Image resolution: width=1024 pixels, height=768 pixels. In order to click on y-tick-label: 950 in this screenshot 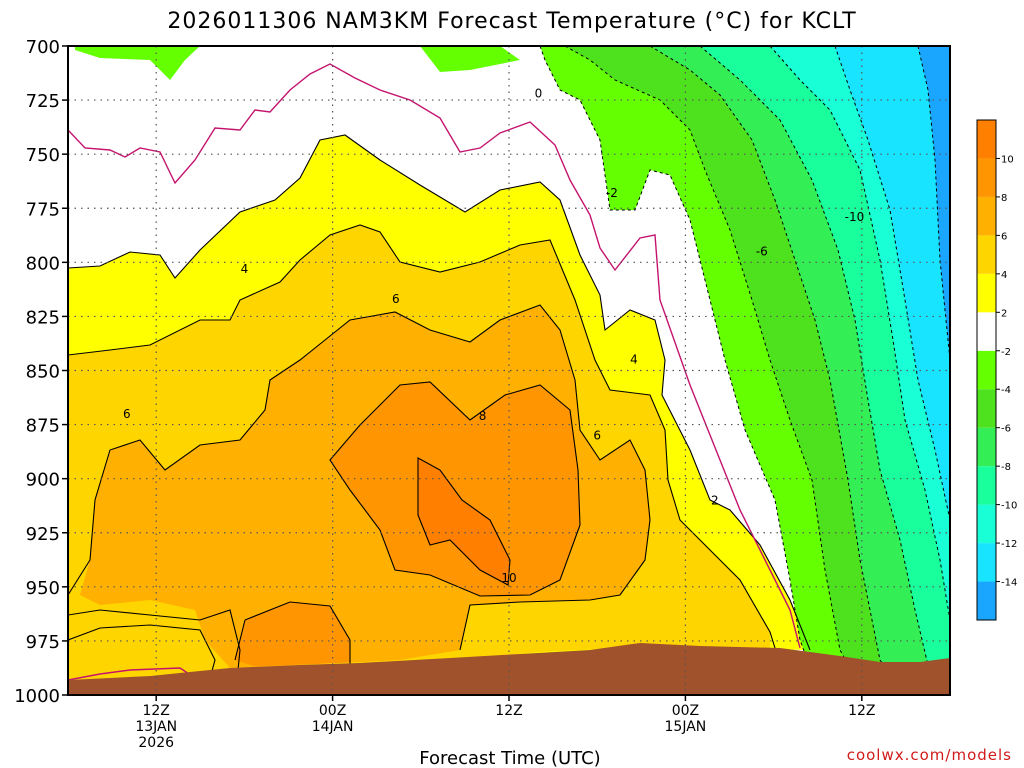, I will do `click(43, 588)`.